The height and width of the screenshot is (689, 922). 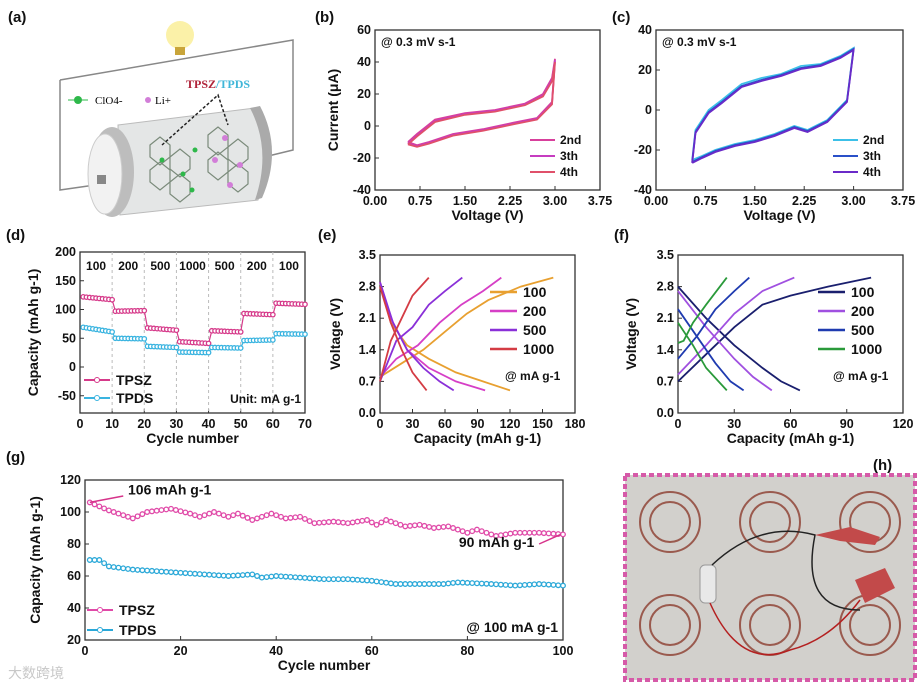 I want to click on panel-label-h: (h), so click(x=882, y=465).